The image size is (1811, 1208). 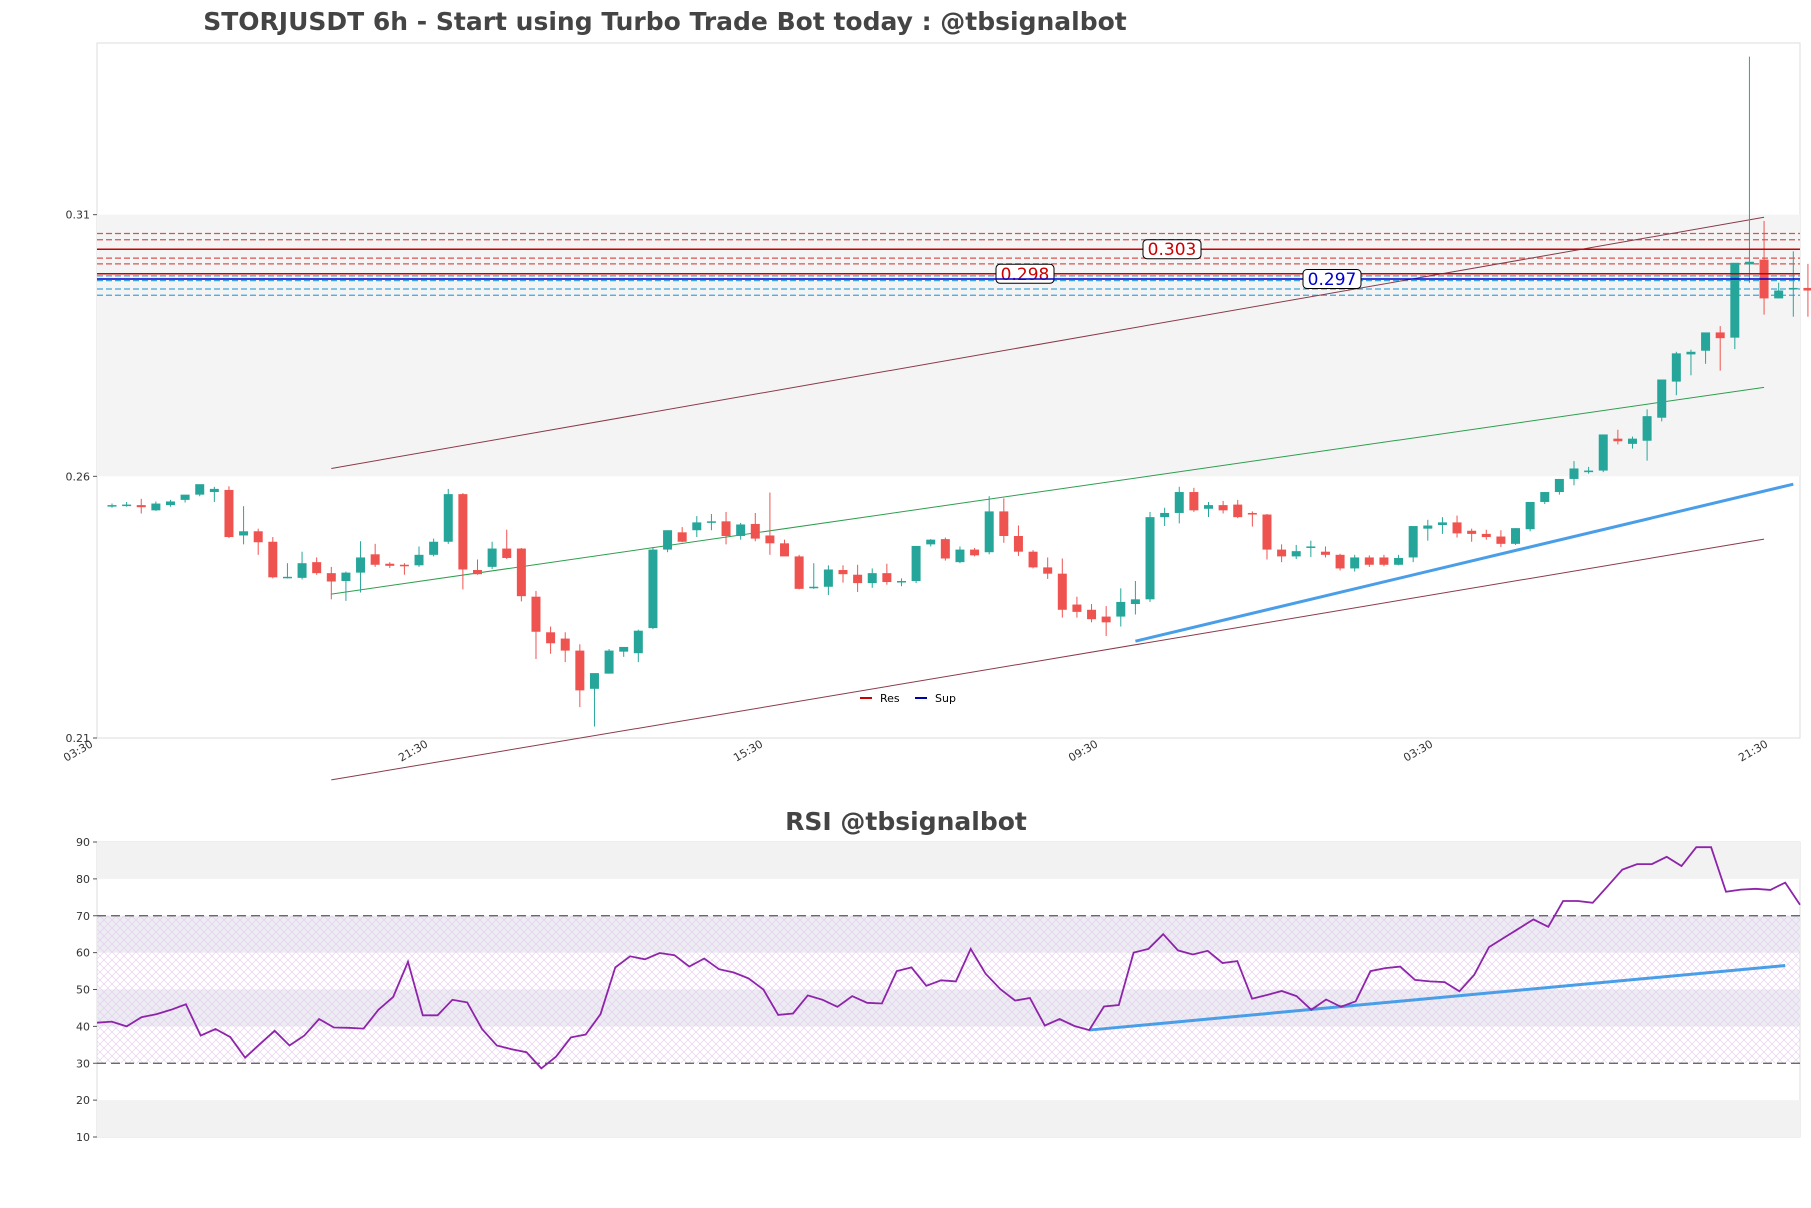 I want to click on x-tick-label-3: 09:30, so click(x=1083, y=750).